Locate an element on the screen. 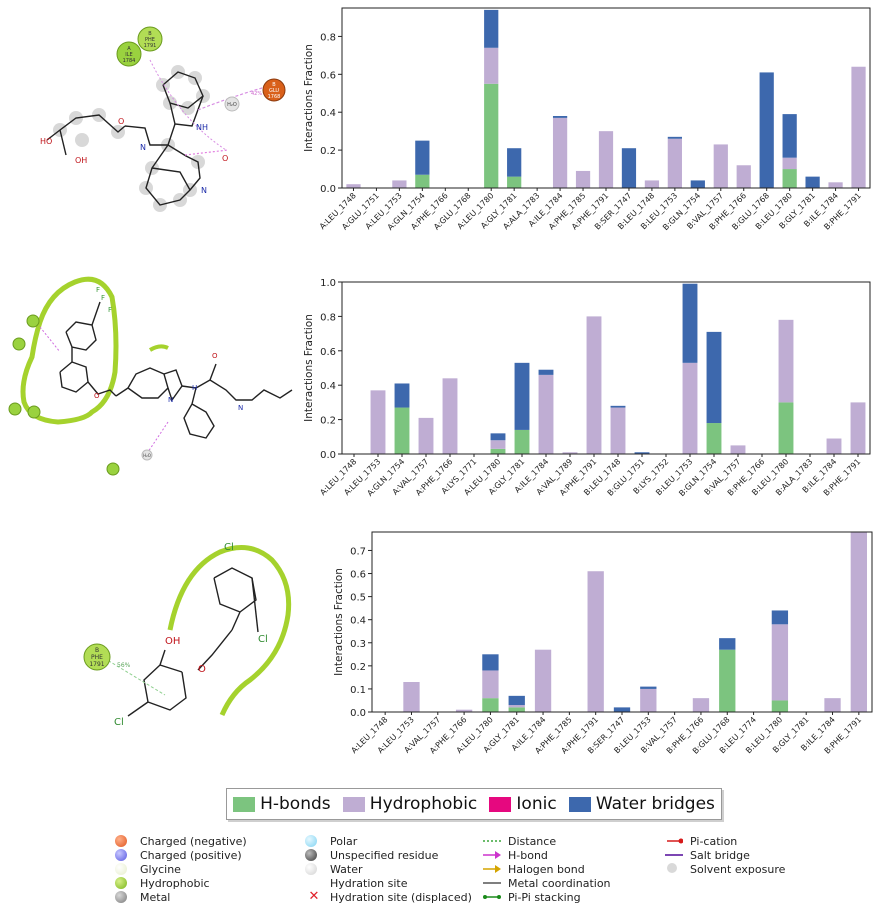 The width and height of the screenshot is (885, 920). key-column-extra: Pi-cation Salt bridge Solvent exposure is located at coordinates (725, 855).